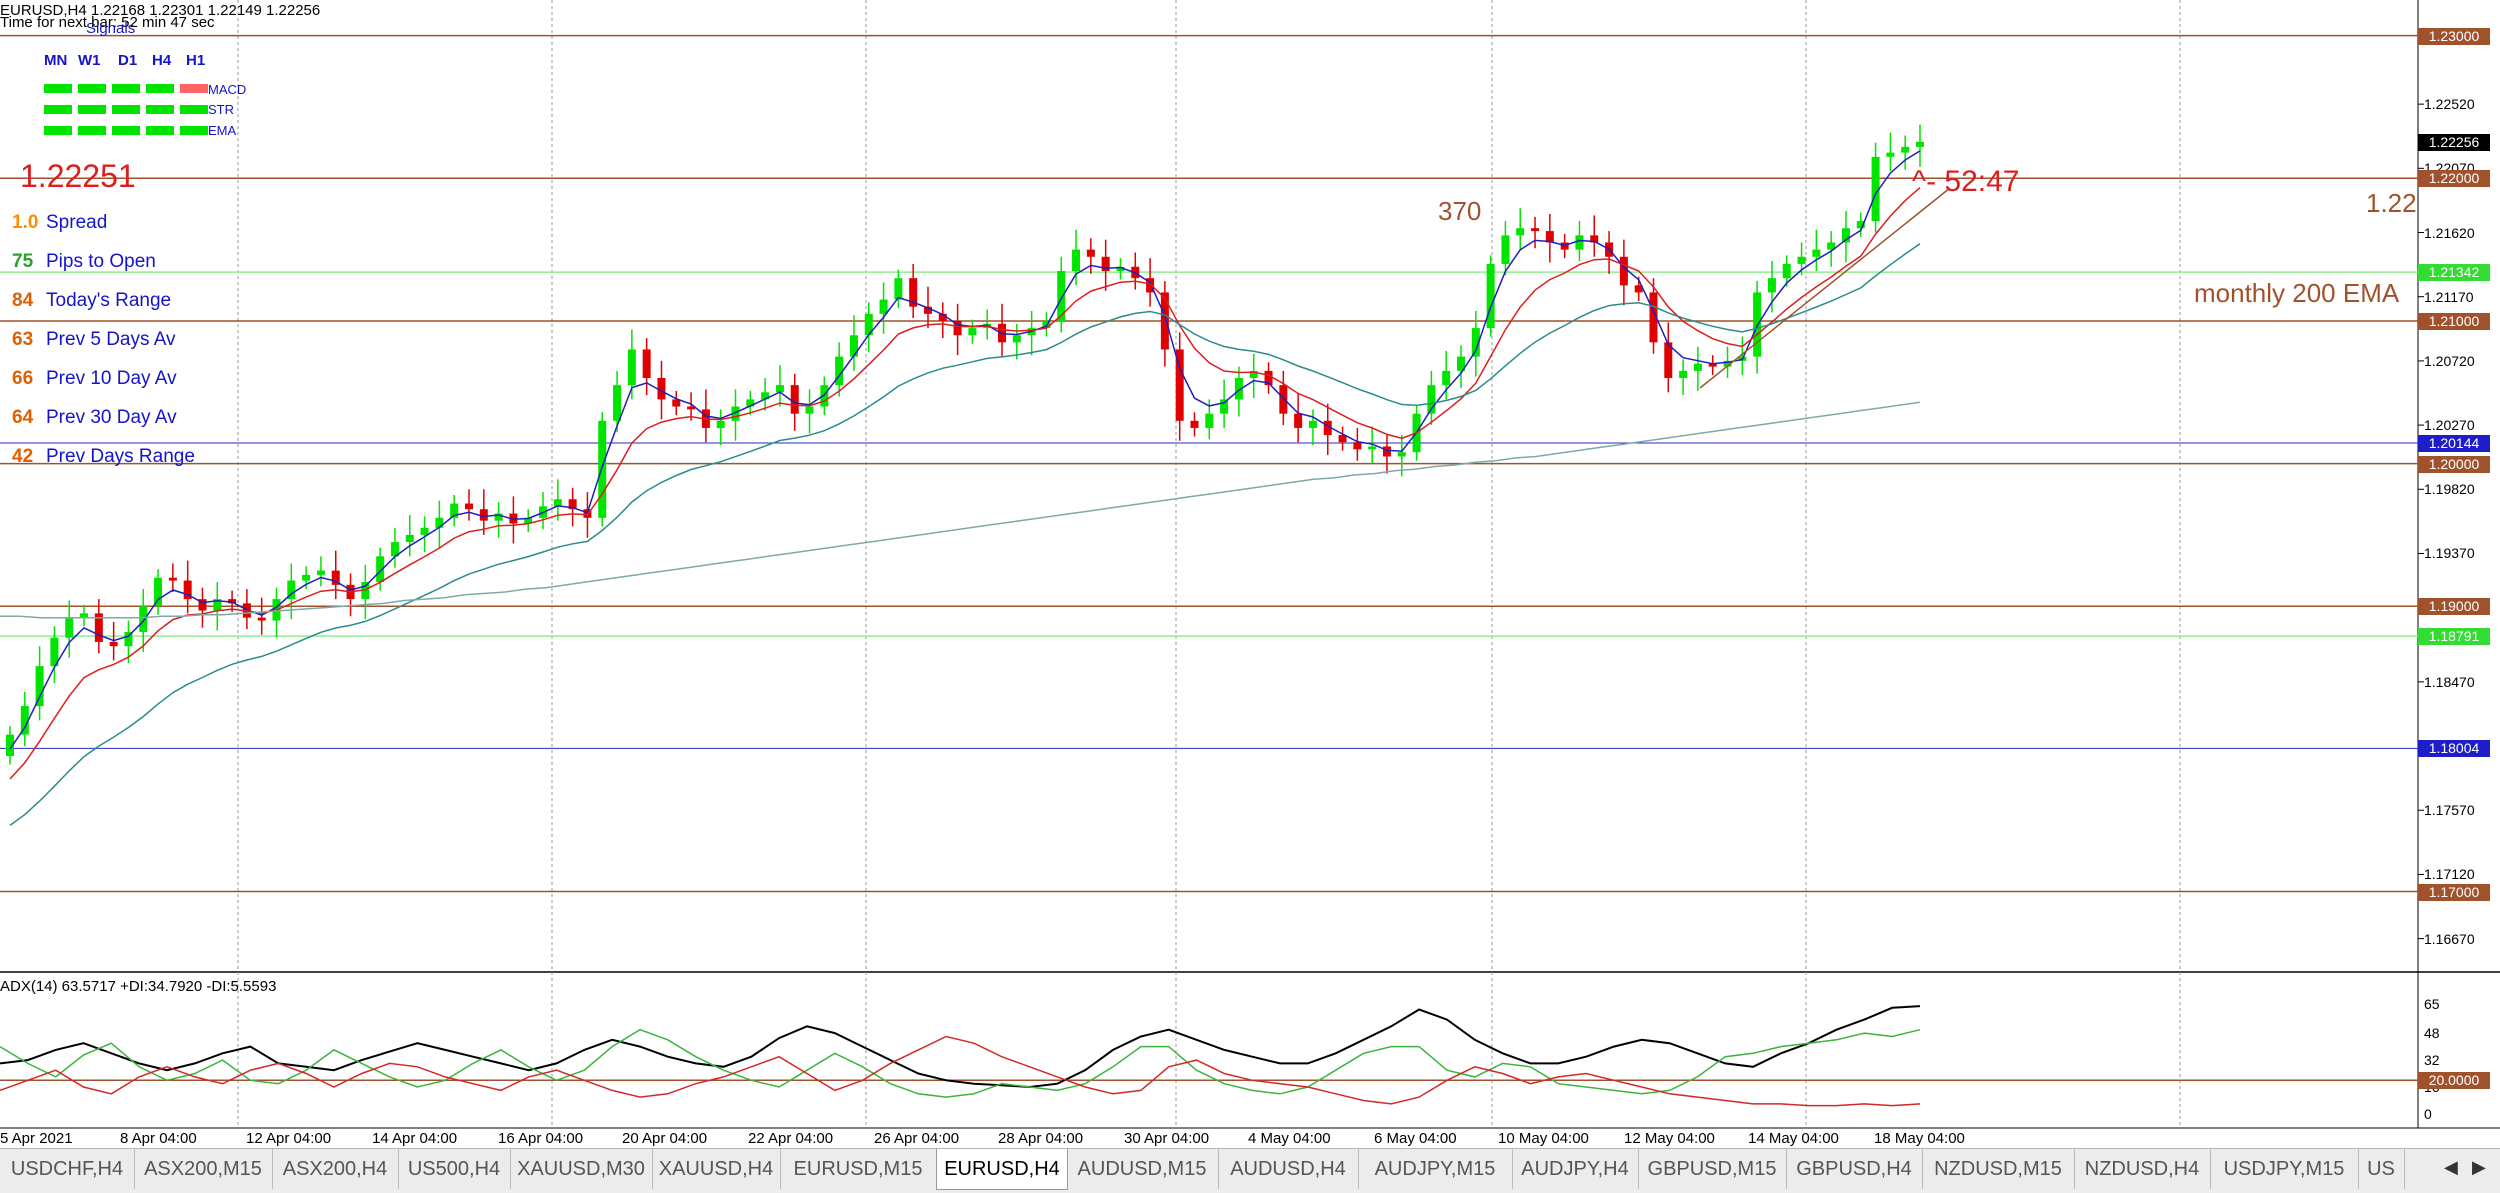  Describe the element at coordinates (23, 378) in the screenshot. I see `stat-value: 66` at that location.